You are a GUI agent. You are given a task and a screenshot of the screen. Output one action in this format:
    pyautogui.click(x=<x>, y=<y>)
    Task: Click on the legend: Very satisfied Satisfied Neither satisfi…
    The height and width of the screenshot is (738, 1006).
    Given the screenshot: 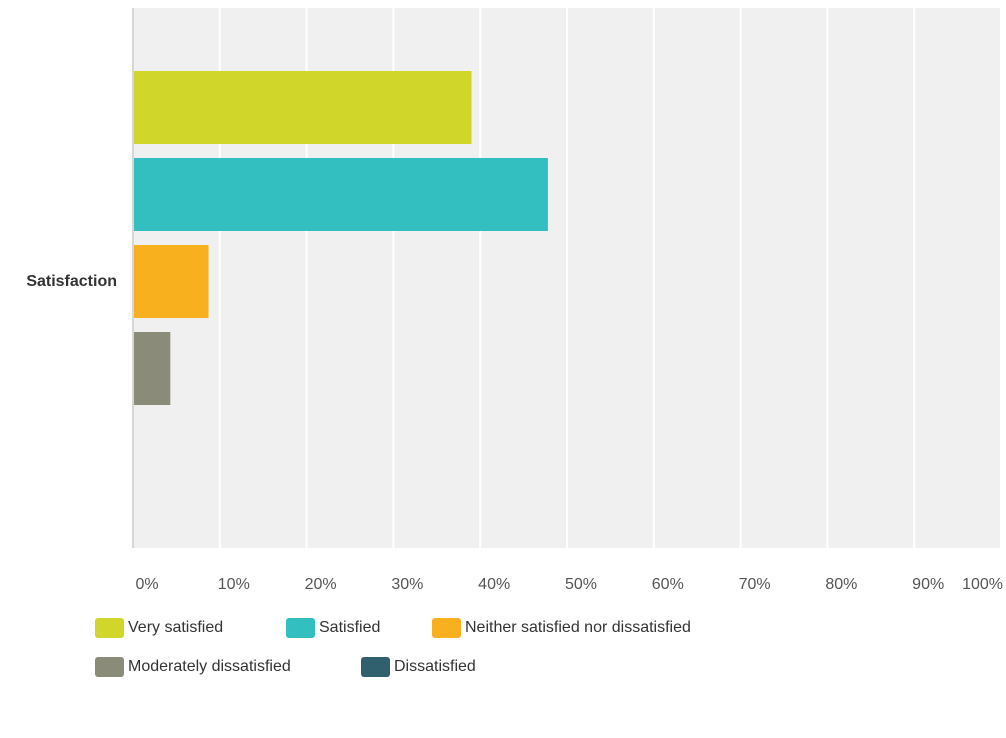 What is the action you would take?
    pyautogui.click(x=545, y=655)
    